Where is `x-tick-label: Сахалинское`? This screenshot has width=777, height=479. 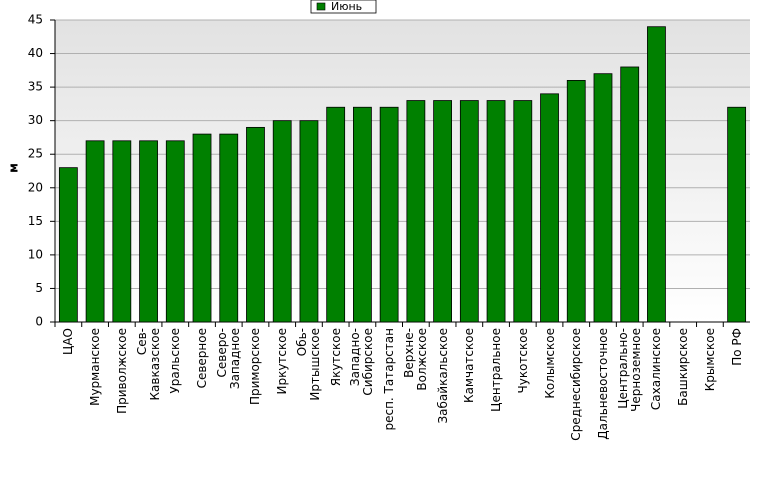 x-tick-label: Сахалинское is located at coordinates (655, 369).